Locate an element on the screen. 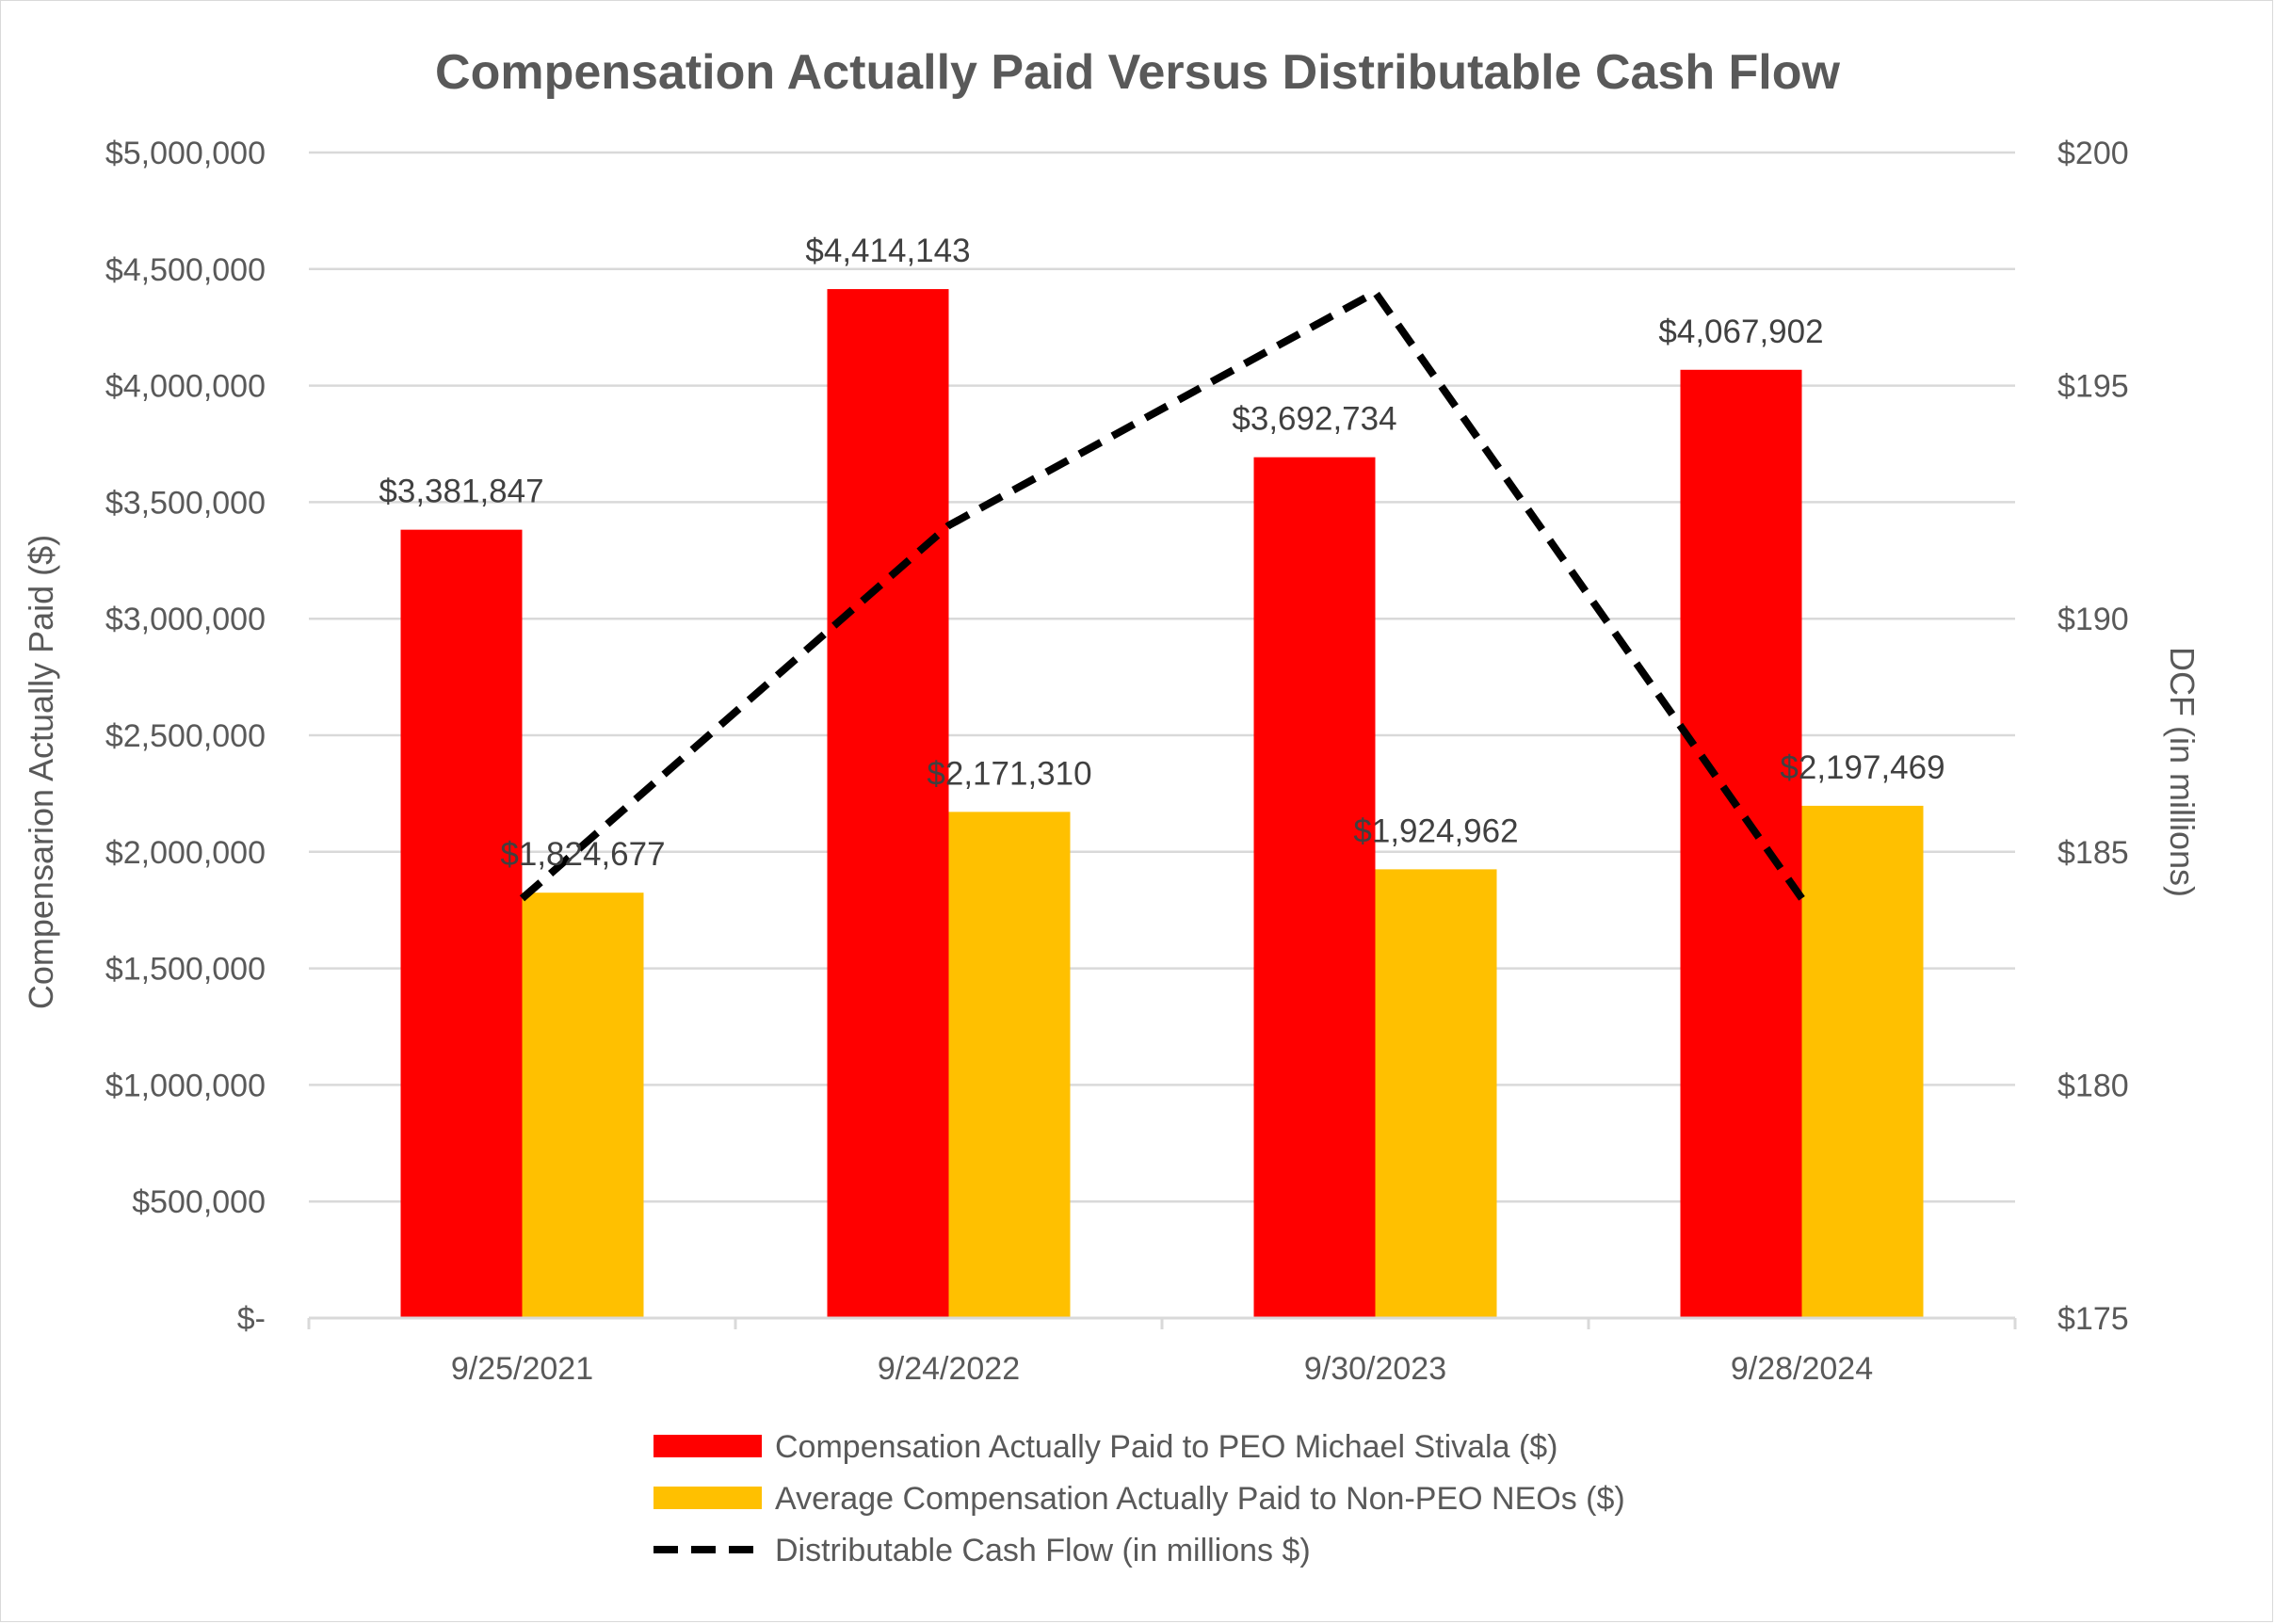  y-tick-label: $2,500,000 is located at coordinates (185, 736).